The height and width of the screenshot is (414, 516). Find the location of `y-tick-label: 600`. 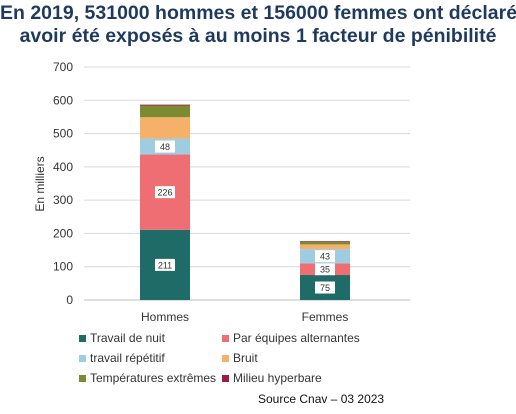

y-tick-label: 600 is located at coordinates (63, 100).